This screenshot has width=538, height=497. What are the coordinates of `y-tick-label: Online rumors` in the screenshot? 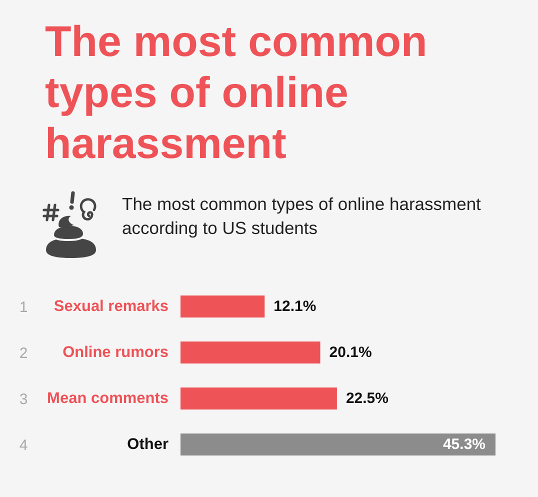 It's located at (115, 352).